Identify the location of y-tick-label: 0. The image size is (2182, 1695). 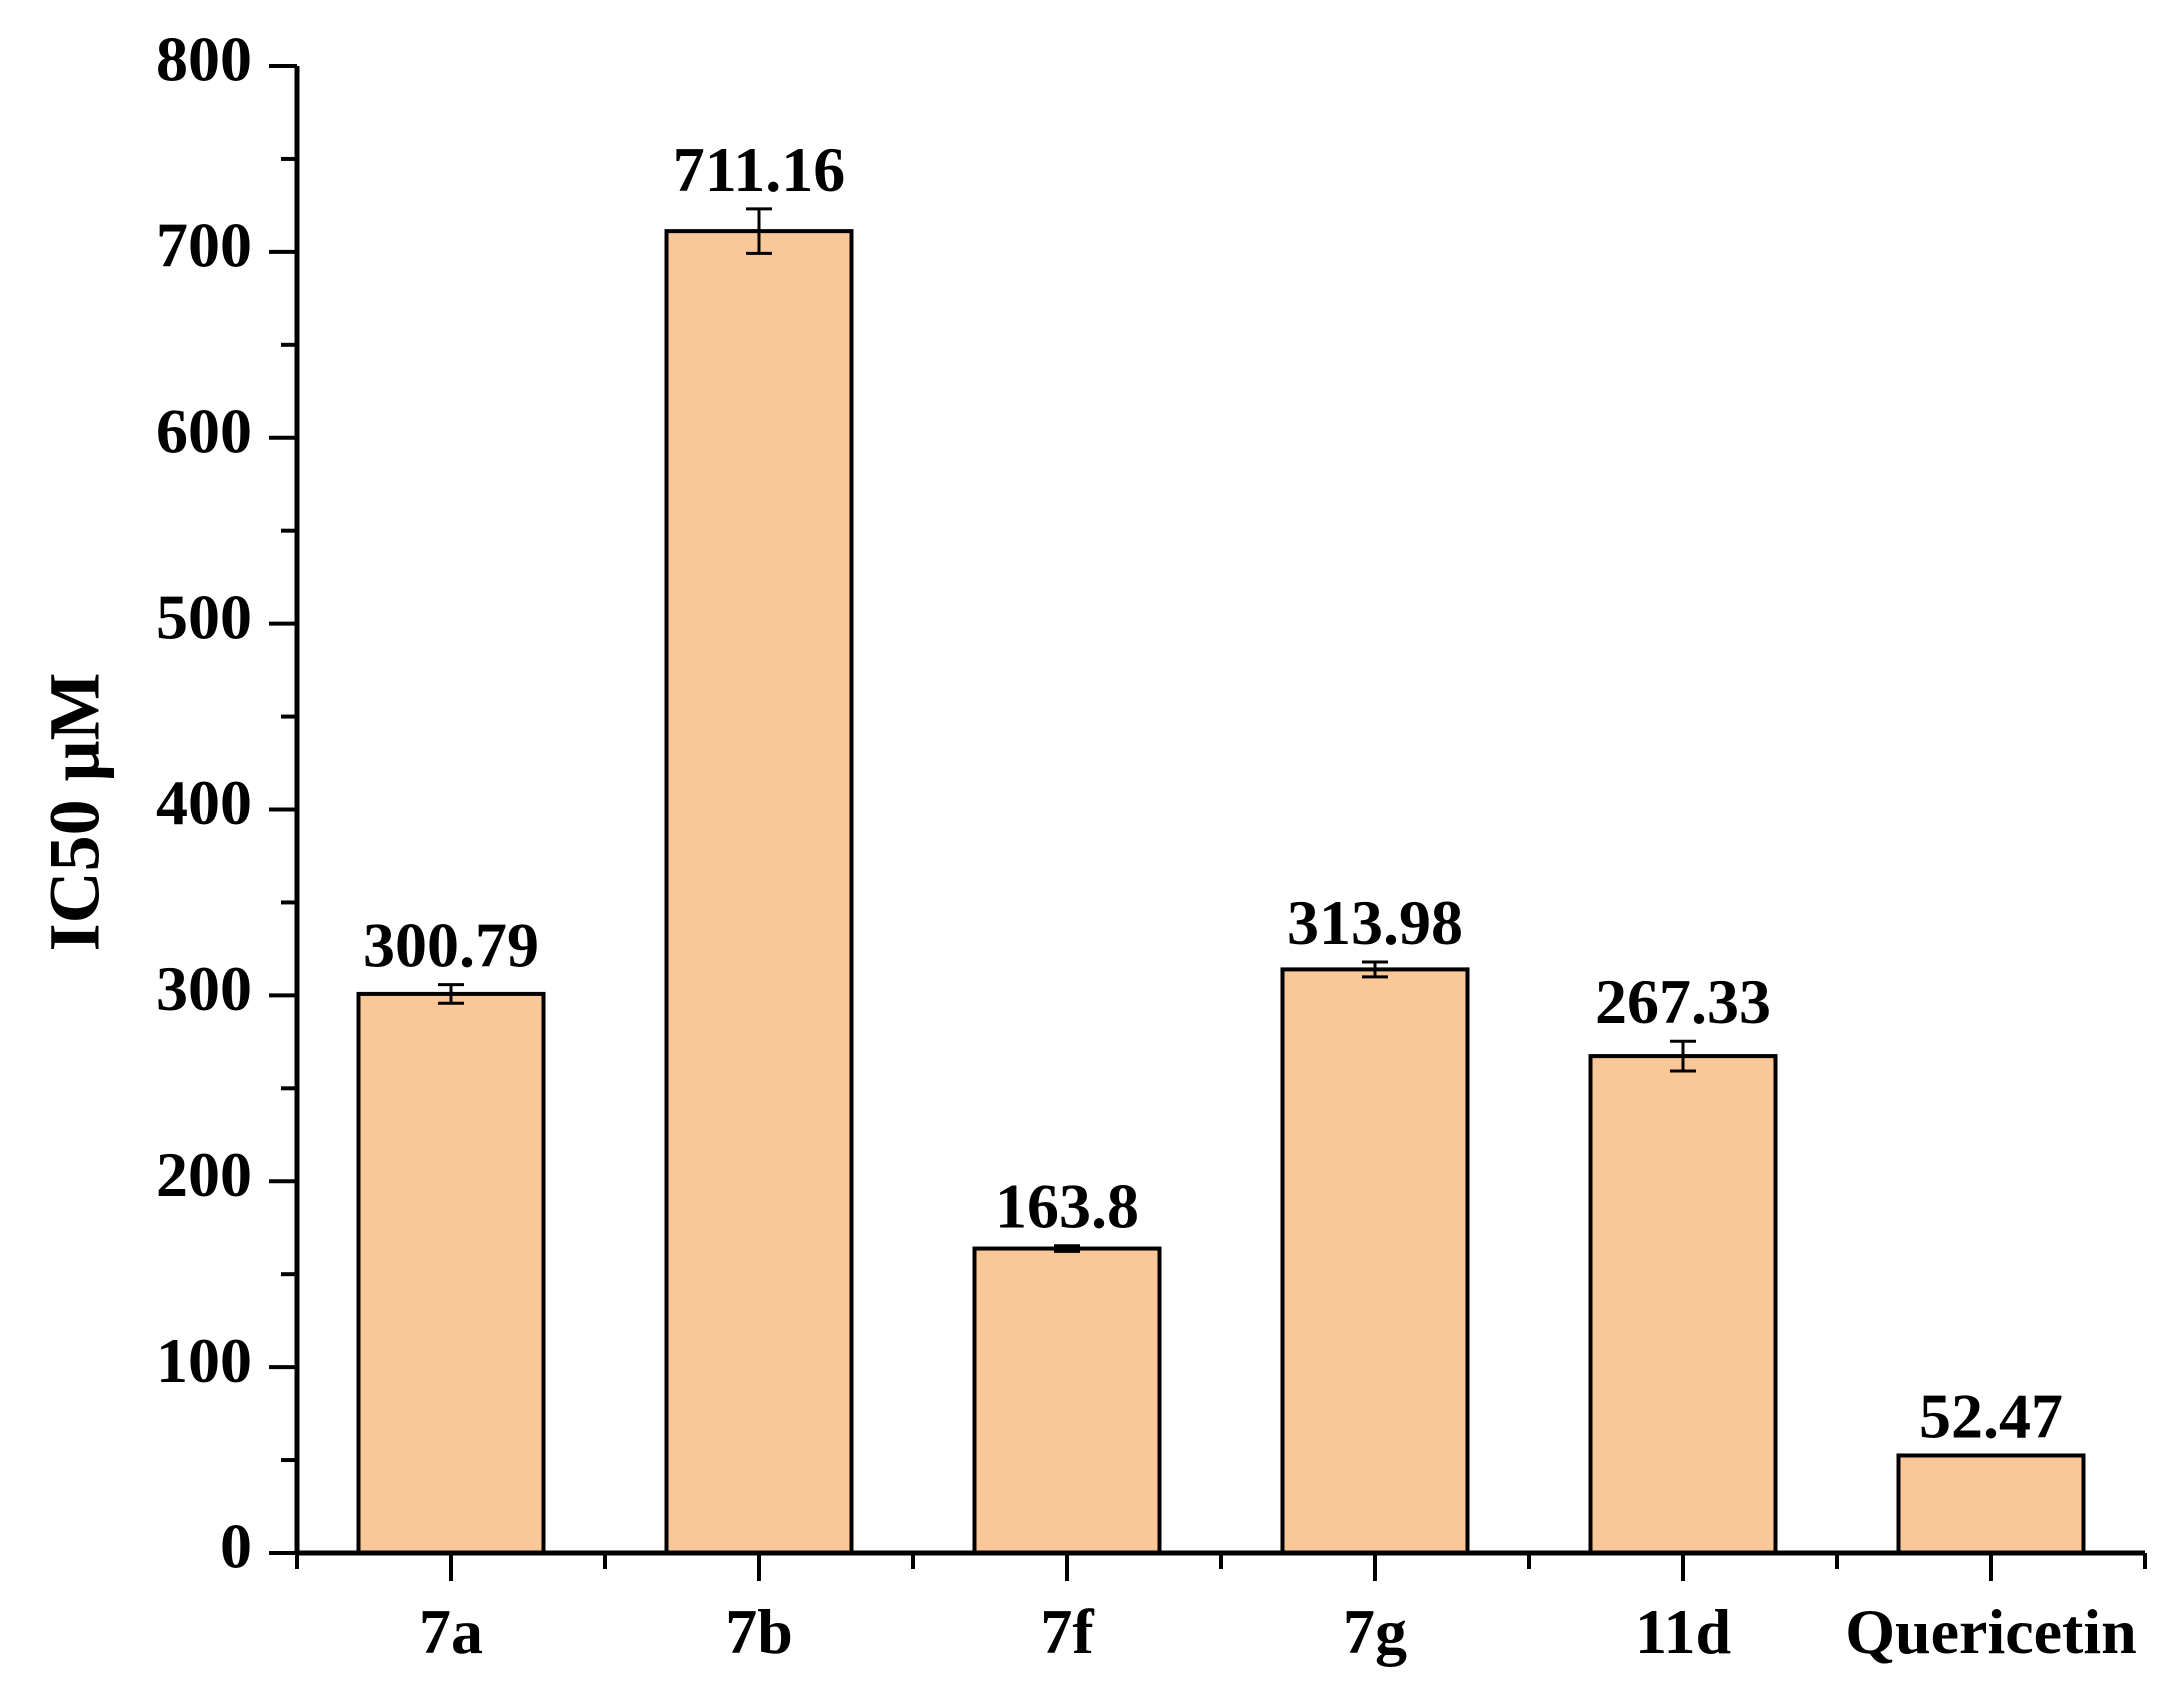
(236, 1546).